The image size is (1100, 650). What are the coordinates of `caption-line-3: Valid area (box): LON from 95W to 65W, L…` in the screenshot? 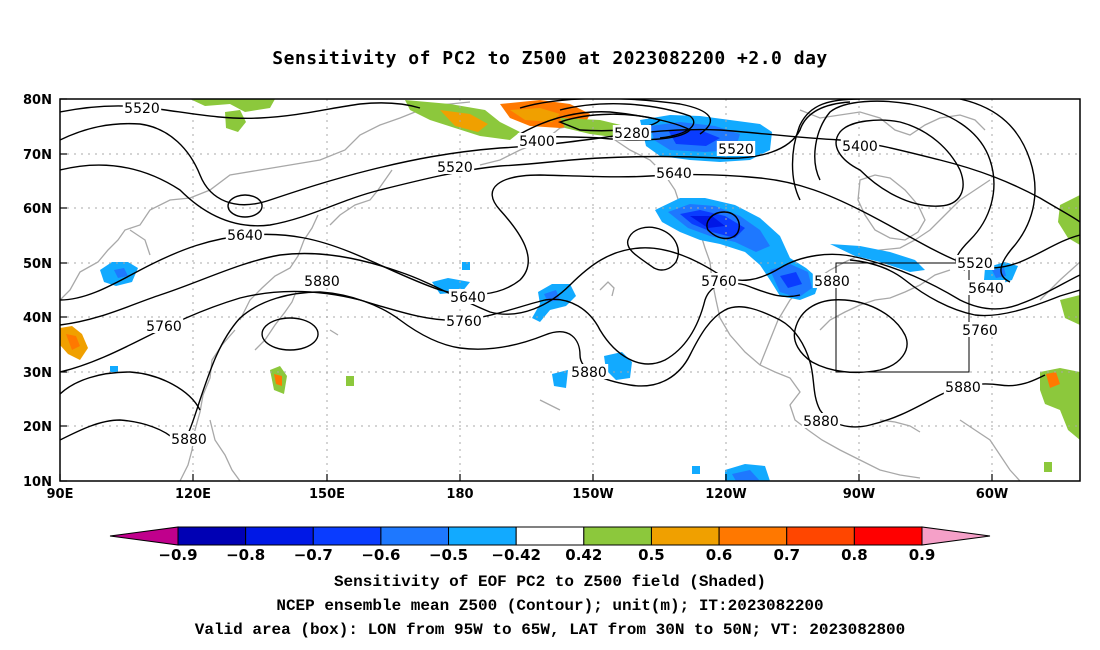 It's located at (550, 630).